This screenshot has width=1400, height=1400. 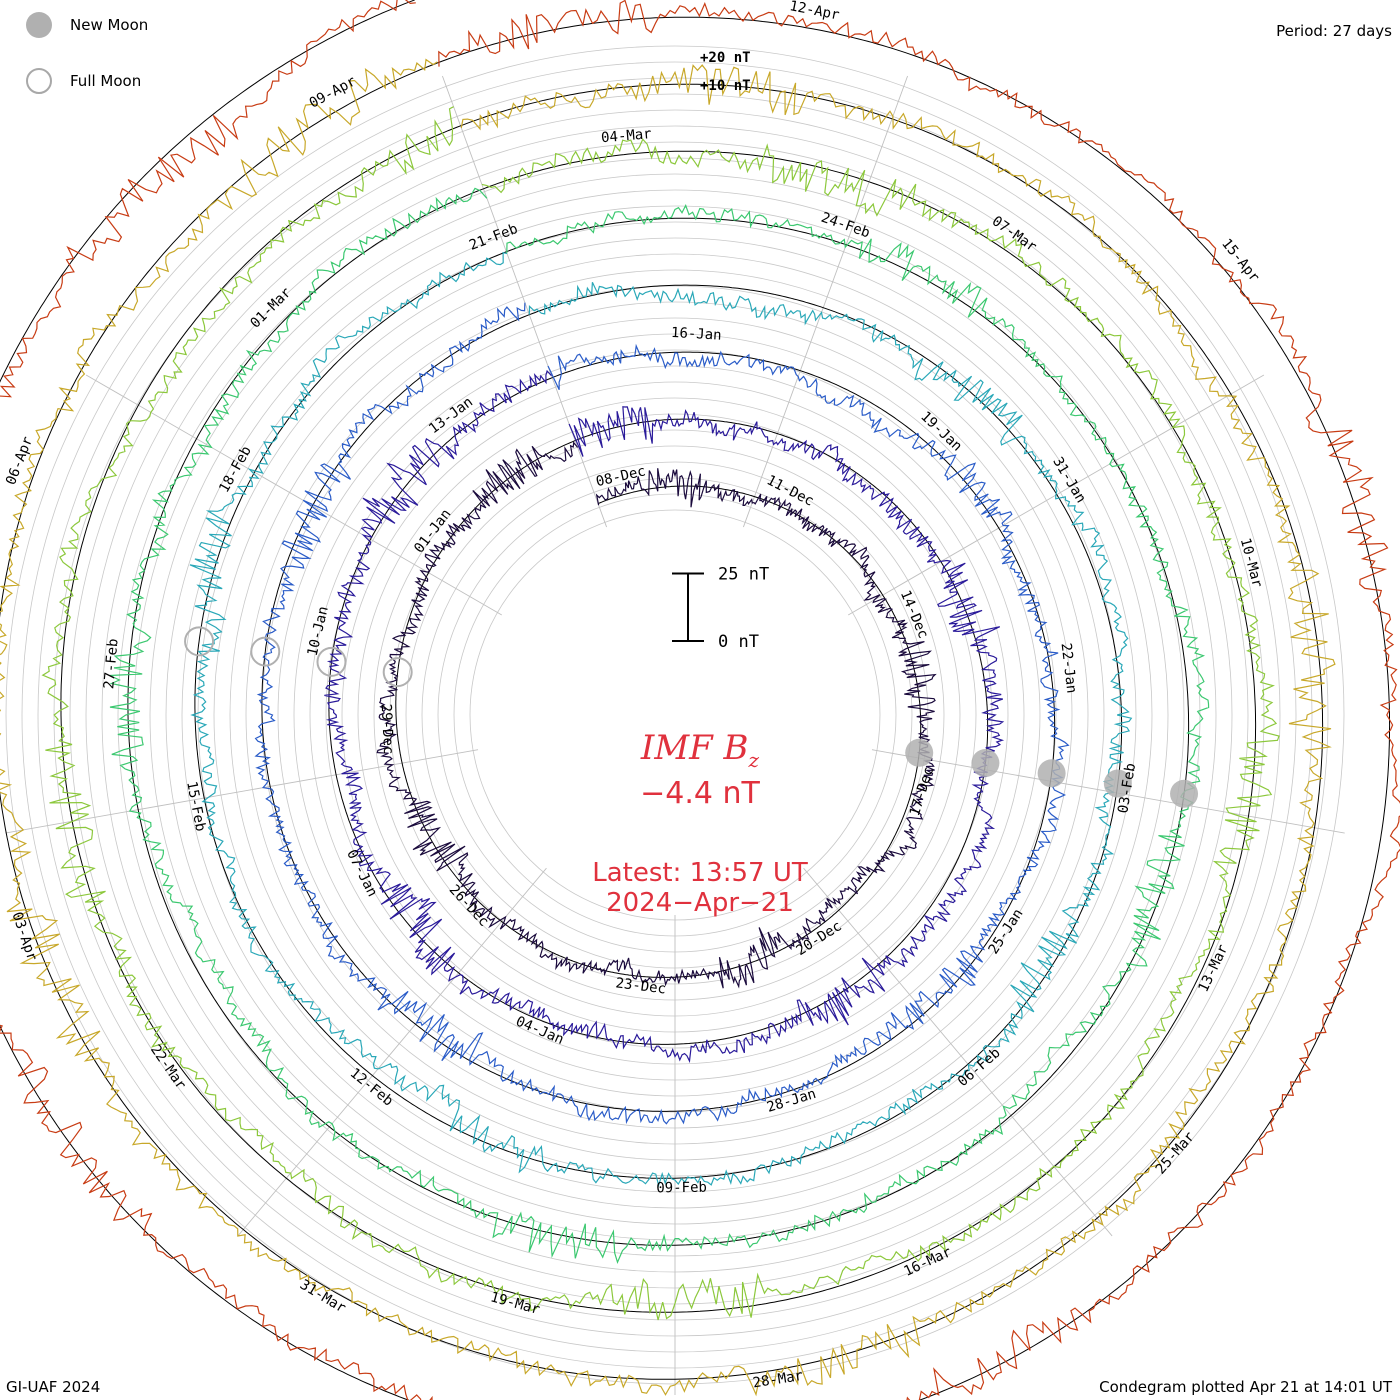 I want to click on imf-title-sub: z, so click(x=754, y=759).